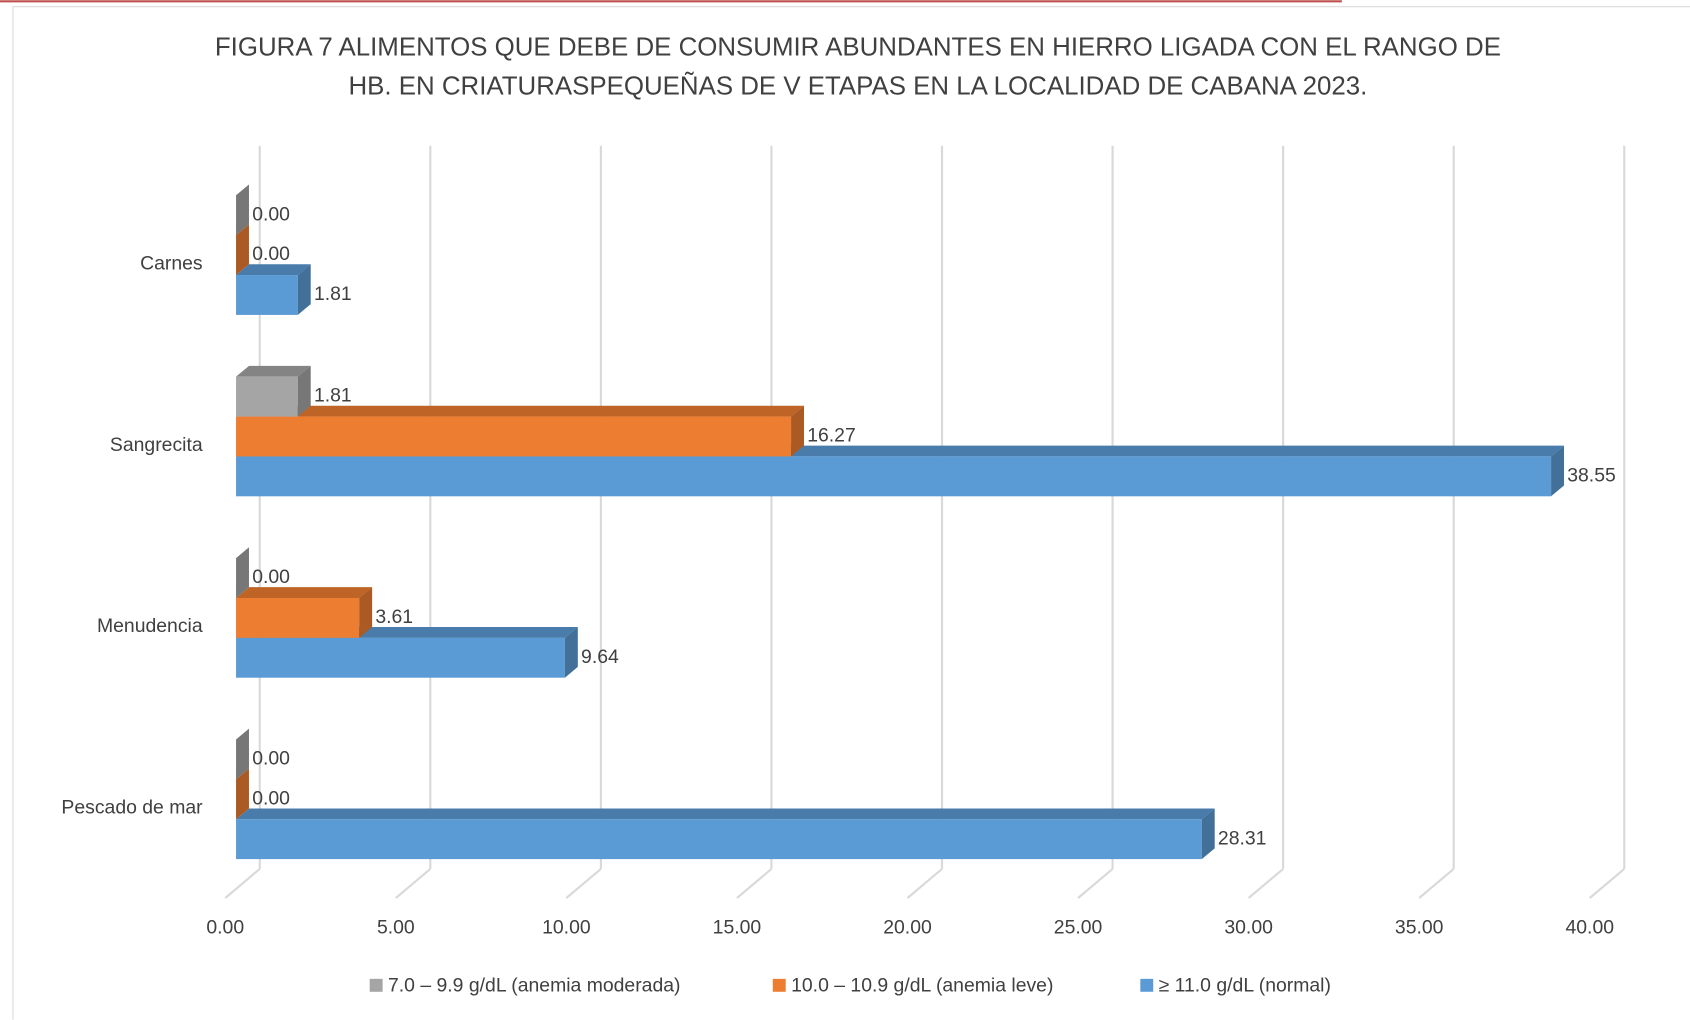 The image size is (1690, 1020). I want to click on category-label: Menudencia, so click(150, 626).